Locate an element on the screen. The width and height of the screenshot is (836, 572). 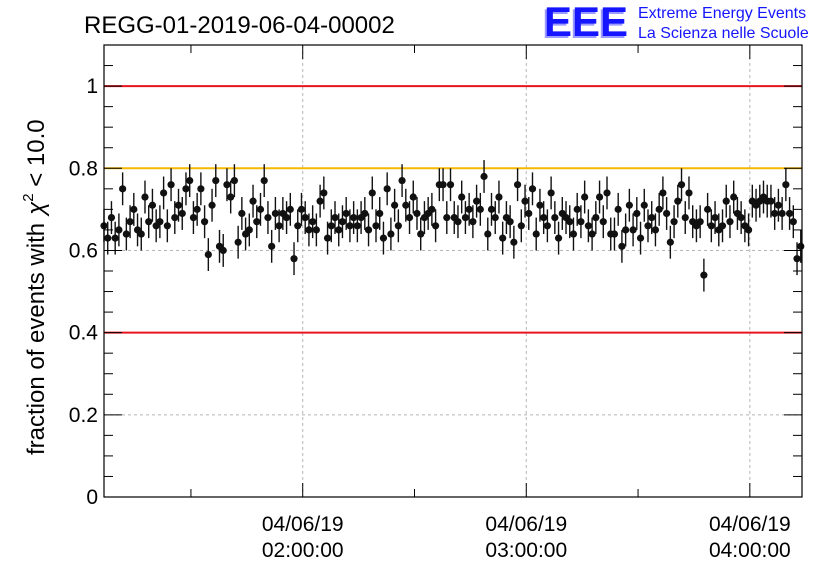
y-tick-label: 0.4 is located at coordinates (84, 333).